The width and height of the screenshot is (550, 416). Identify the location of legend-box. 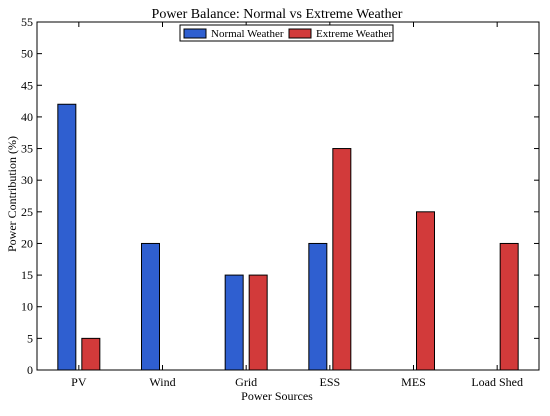
(286, 33).